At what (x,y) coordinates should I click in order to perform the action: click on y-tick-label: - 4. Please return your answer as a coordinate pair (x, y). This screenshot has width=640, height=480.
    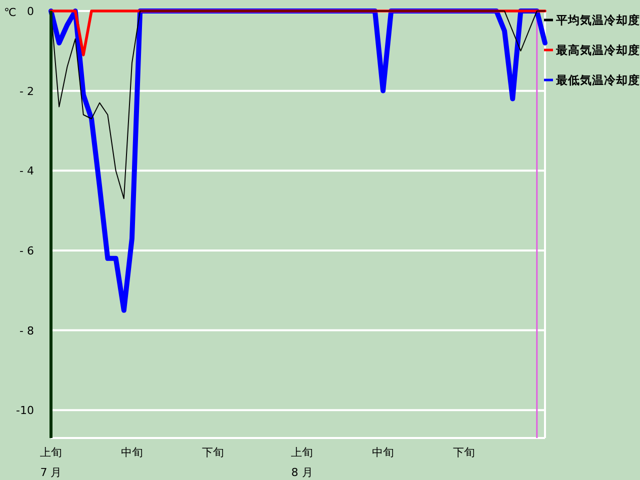
    Looking at the image, I should click on (27, 171).